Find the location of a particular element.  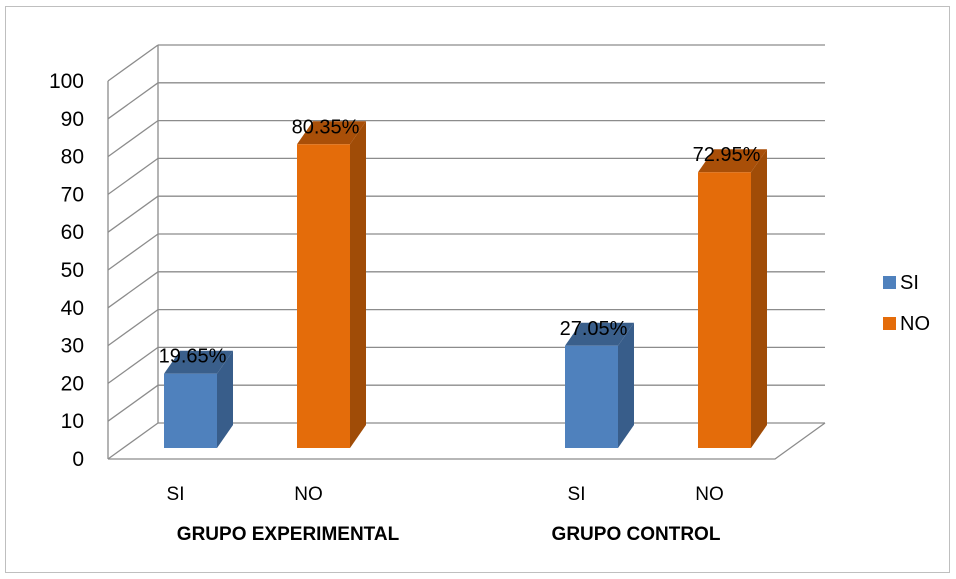

legend-label: NO is located at coordinates (915, 324).